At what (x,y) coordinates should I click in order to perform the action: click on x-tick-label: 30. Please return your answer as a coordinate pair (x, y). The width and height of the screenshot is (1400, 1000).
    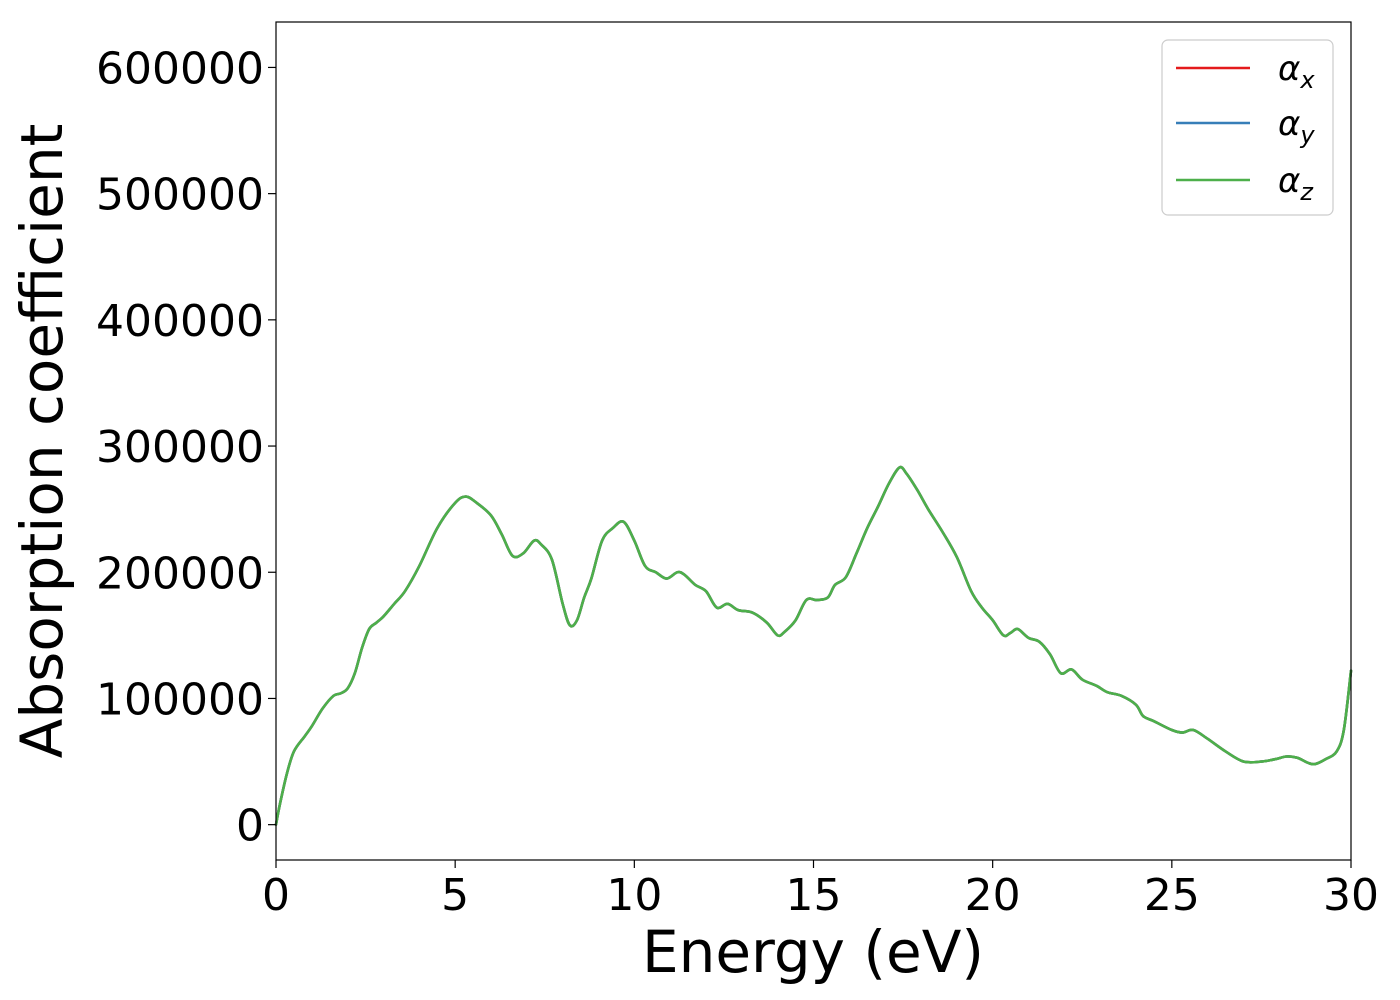
    Looking at the image, I should click on (1351, 895).